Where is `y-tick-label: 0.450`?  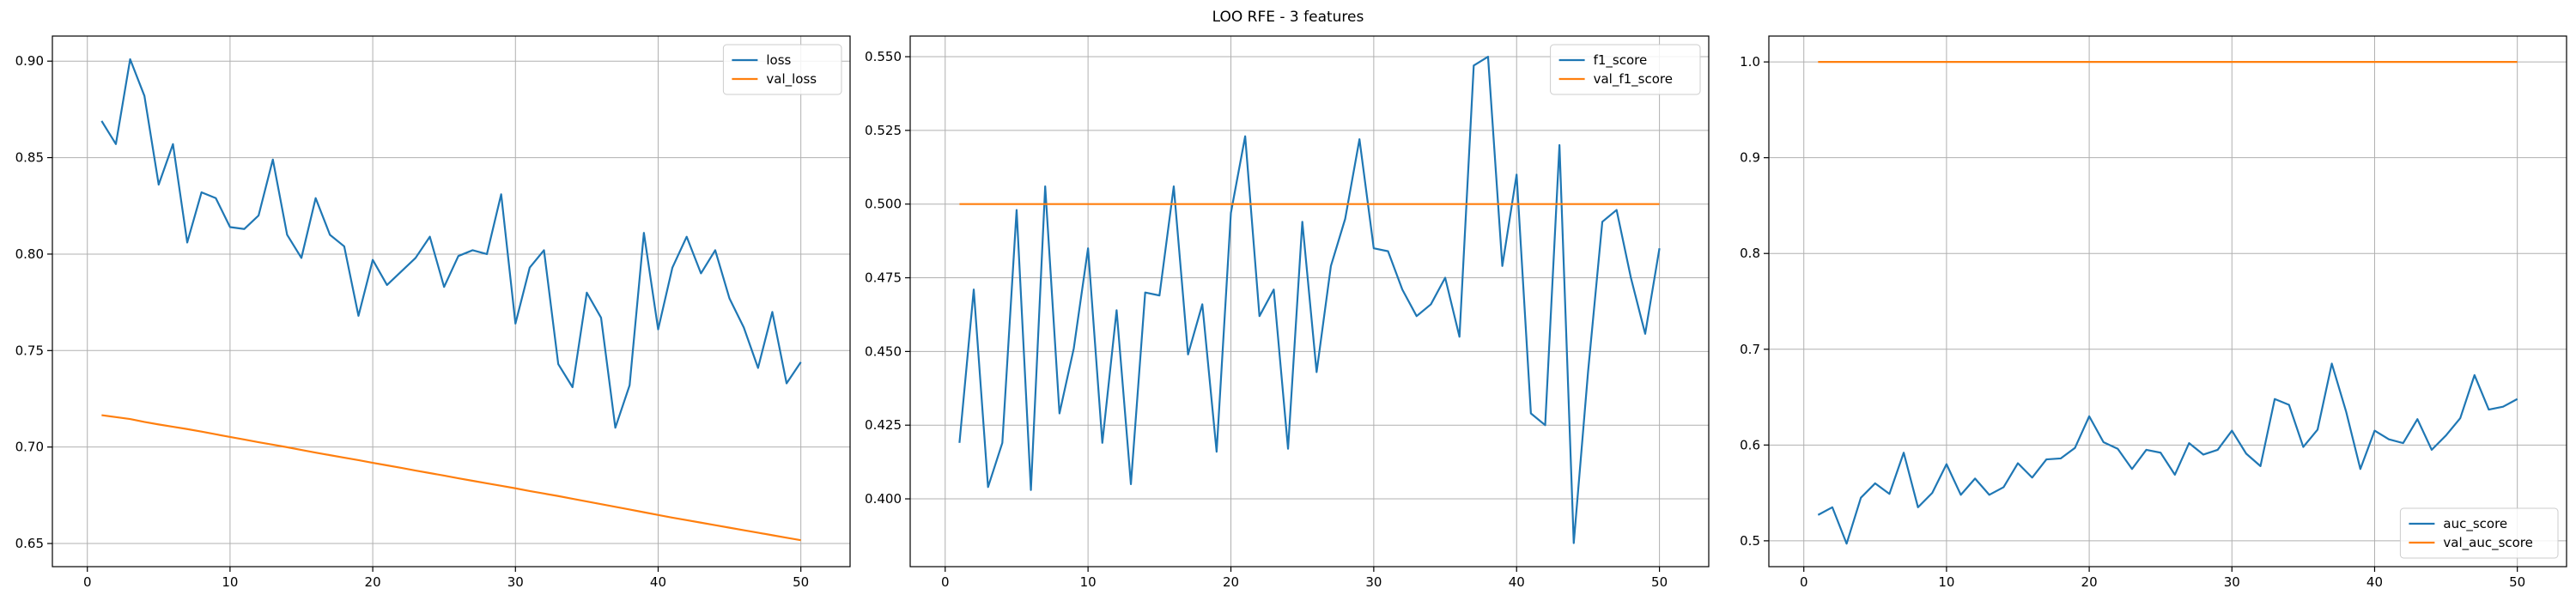 y-tick-label: 0.450 is located at coordinates (884, 351).